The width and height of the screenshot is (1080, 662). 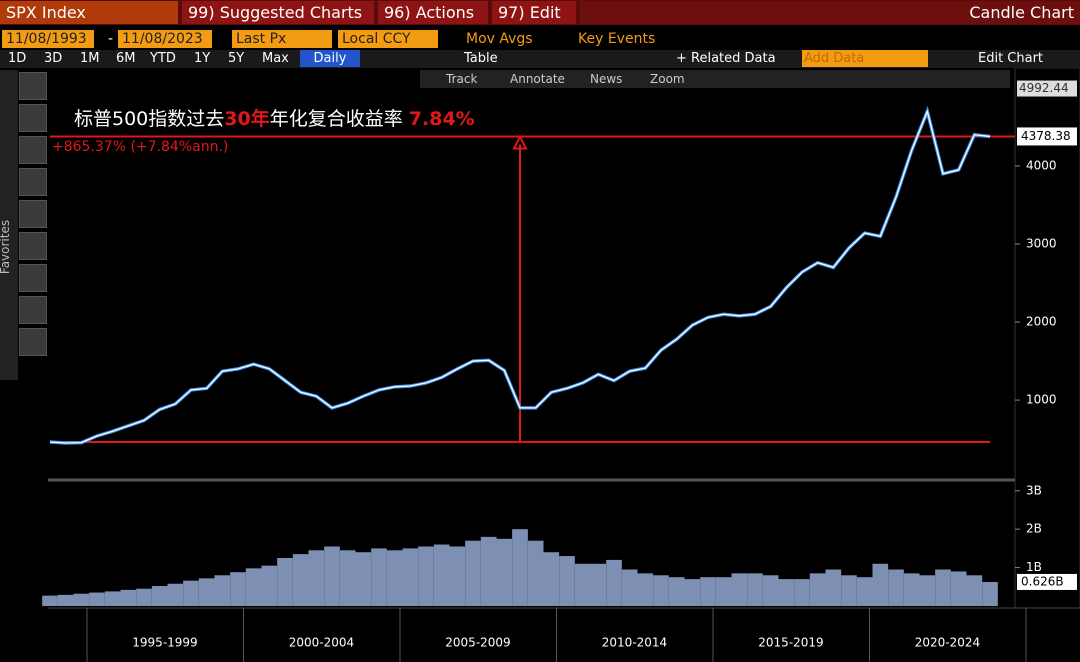 What do you see at coordinates (865, 58) in the screenshot?
I see `add-data: Add Data` at bounding box center [865, 58].